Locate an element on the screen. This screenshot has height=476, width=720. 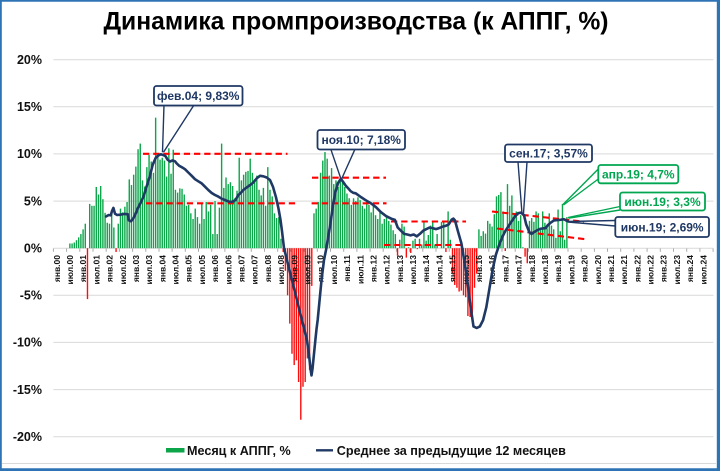
svg-text: июл.18 is located at coordinates (545, 270).